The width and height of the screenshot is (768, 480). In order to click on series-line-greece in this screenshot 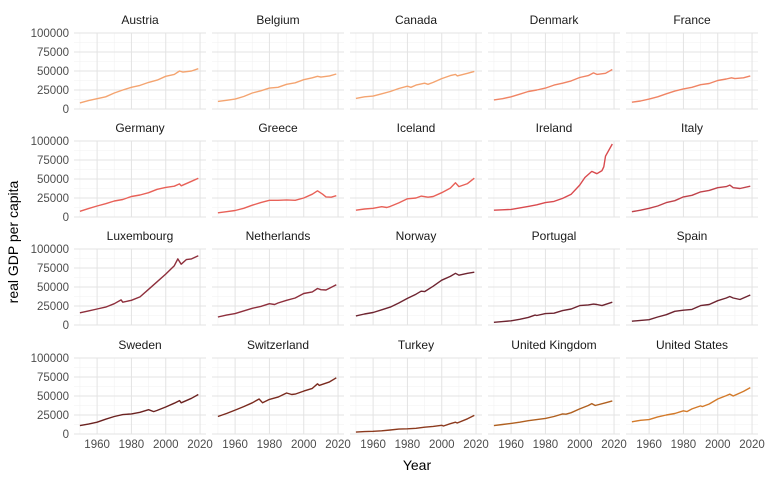, I will do `click(277, 202)`.